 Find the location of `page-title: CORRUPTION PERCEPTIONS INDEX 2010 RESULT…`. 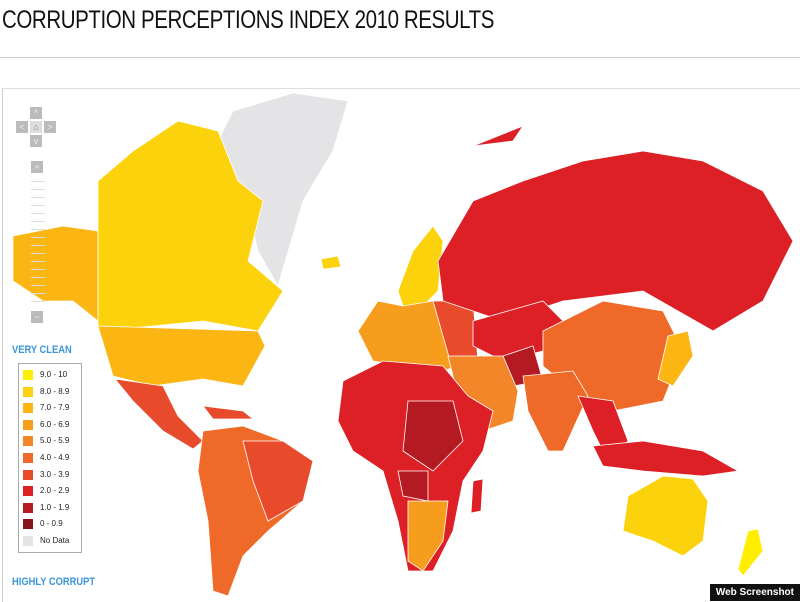

page-title: CORRUPTION PERCEPTIONS INDEX 2010 RESULT… is located at coordinates (248, 20).